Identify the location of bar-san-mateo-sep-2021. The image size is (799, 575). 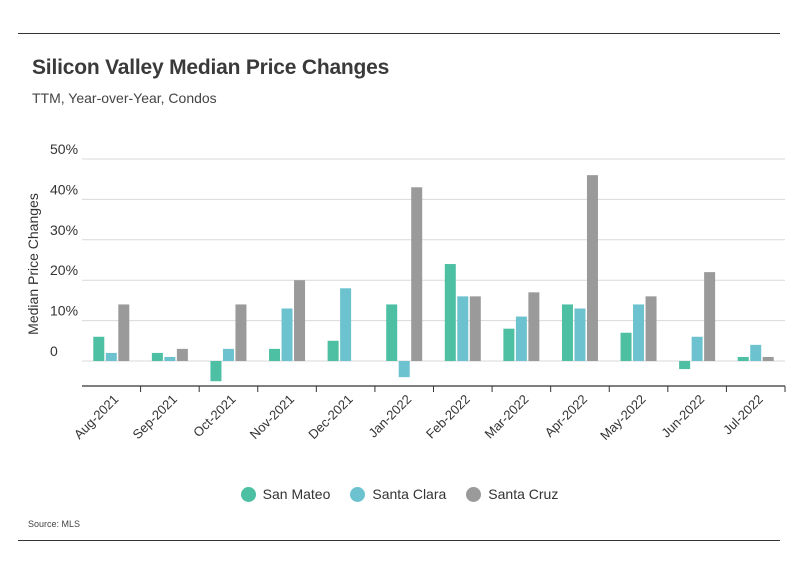
(157, 356).